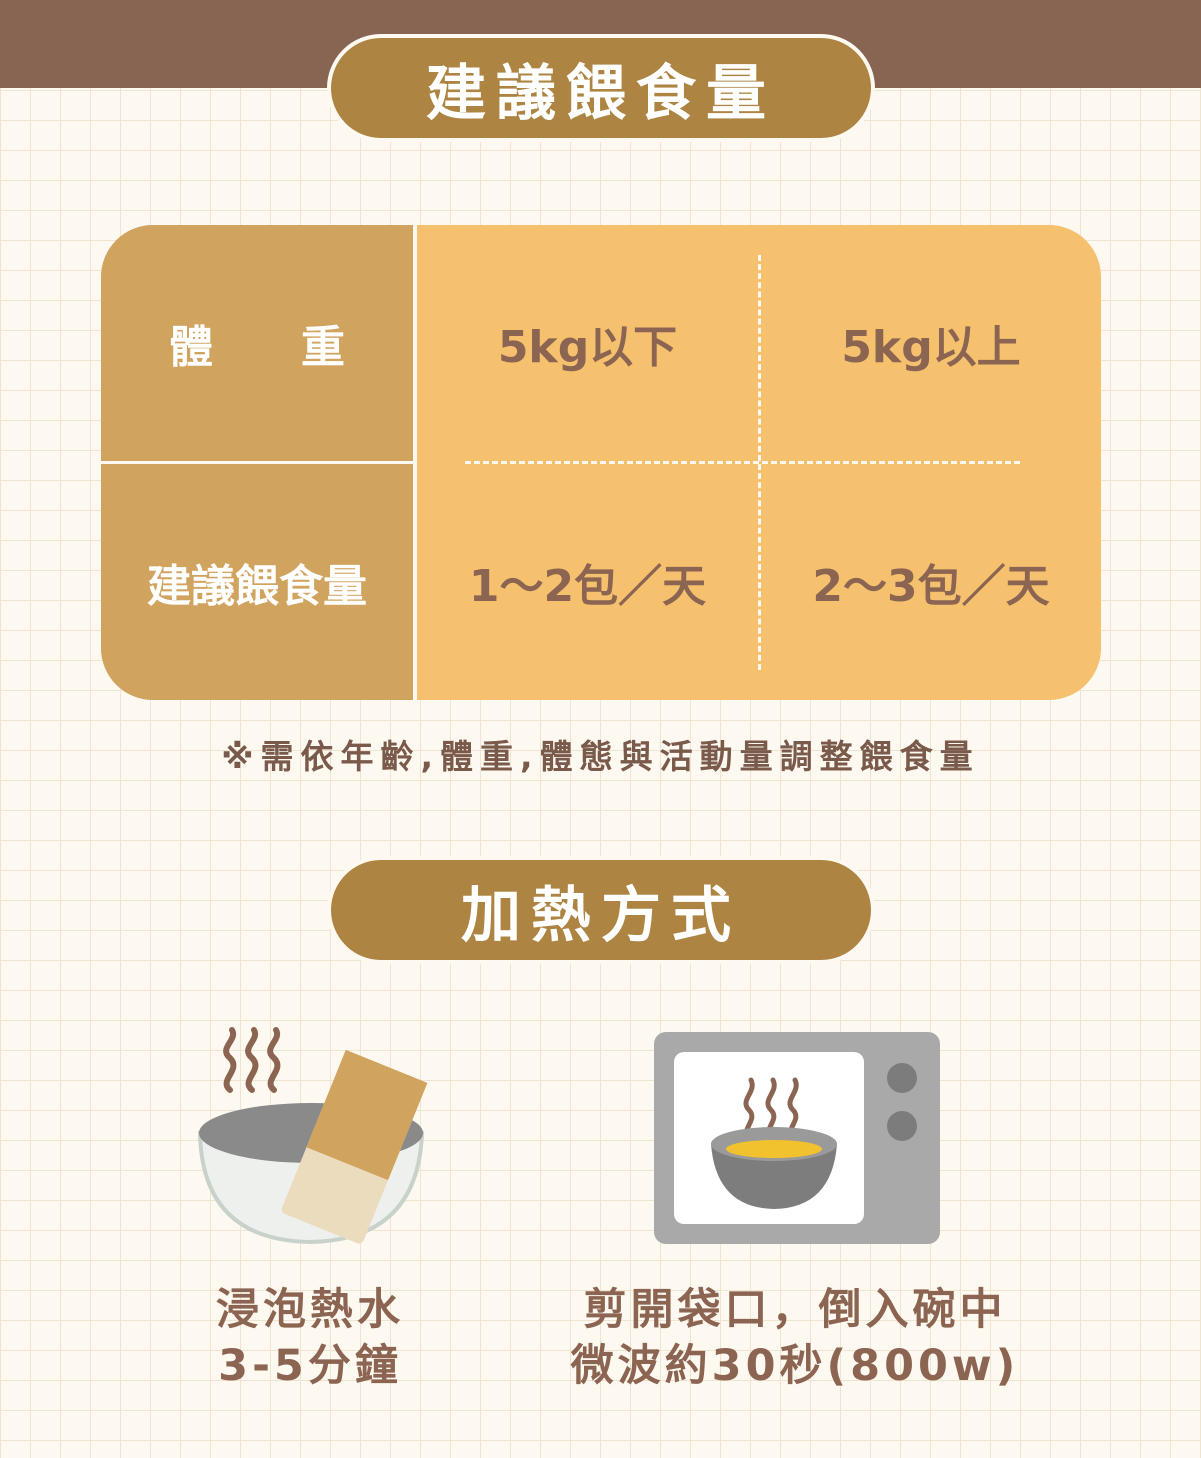  Describe the element at coordinates (312, 1136) in the screenshot. I see `soaking-bowl-icon` at that location.